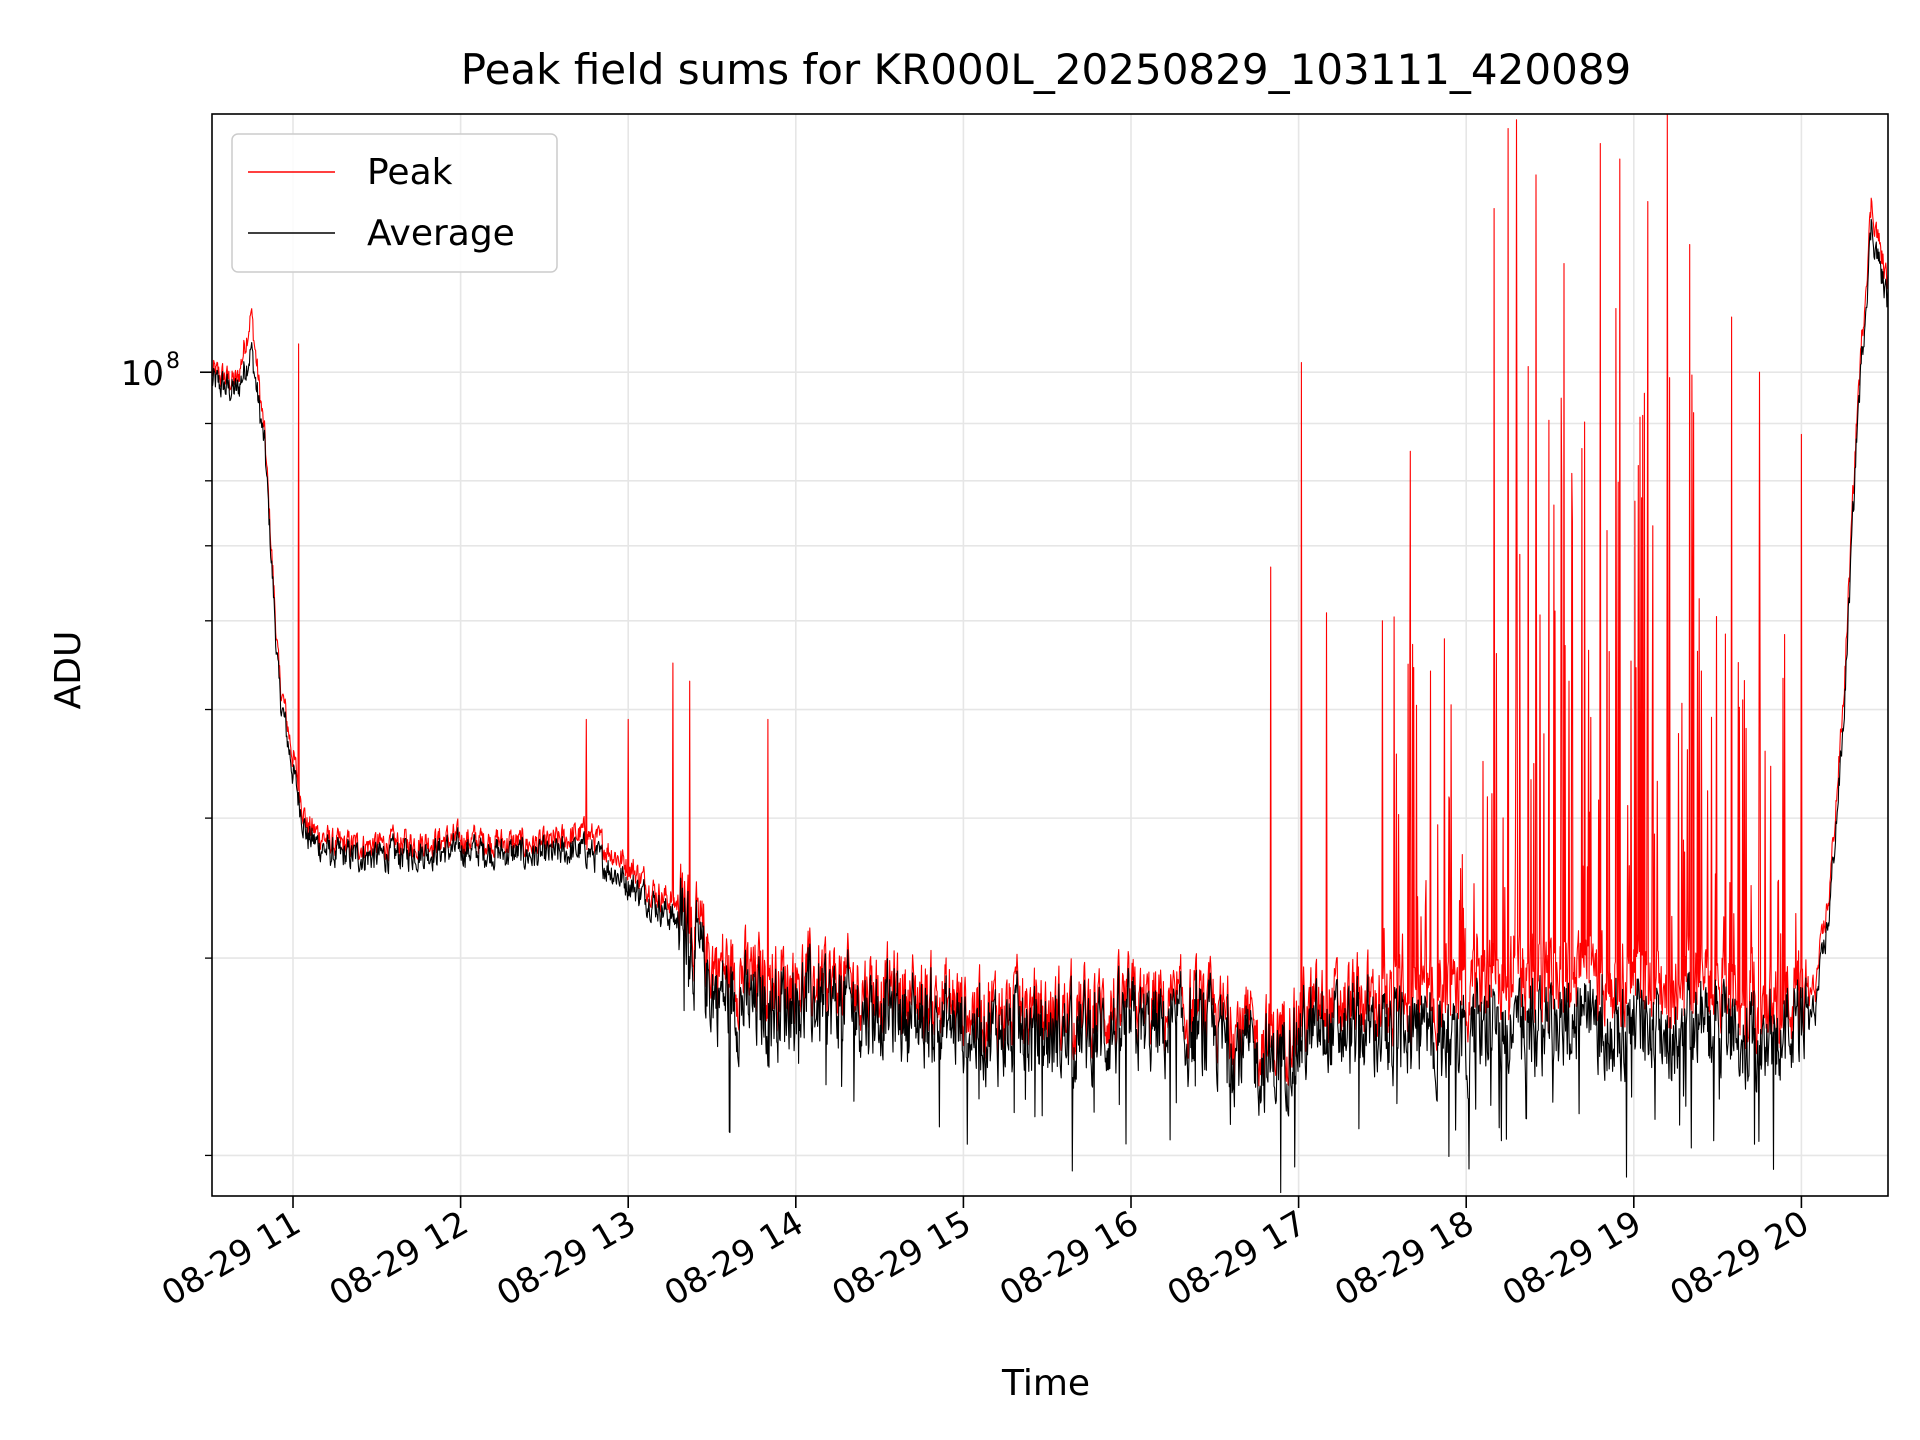  I want to click on x-axis-label: Time, so click(1045, 1383).